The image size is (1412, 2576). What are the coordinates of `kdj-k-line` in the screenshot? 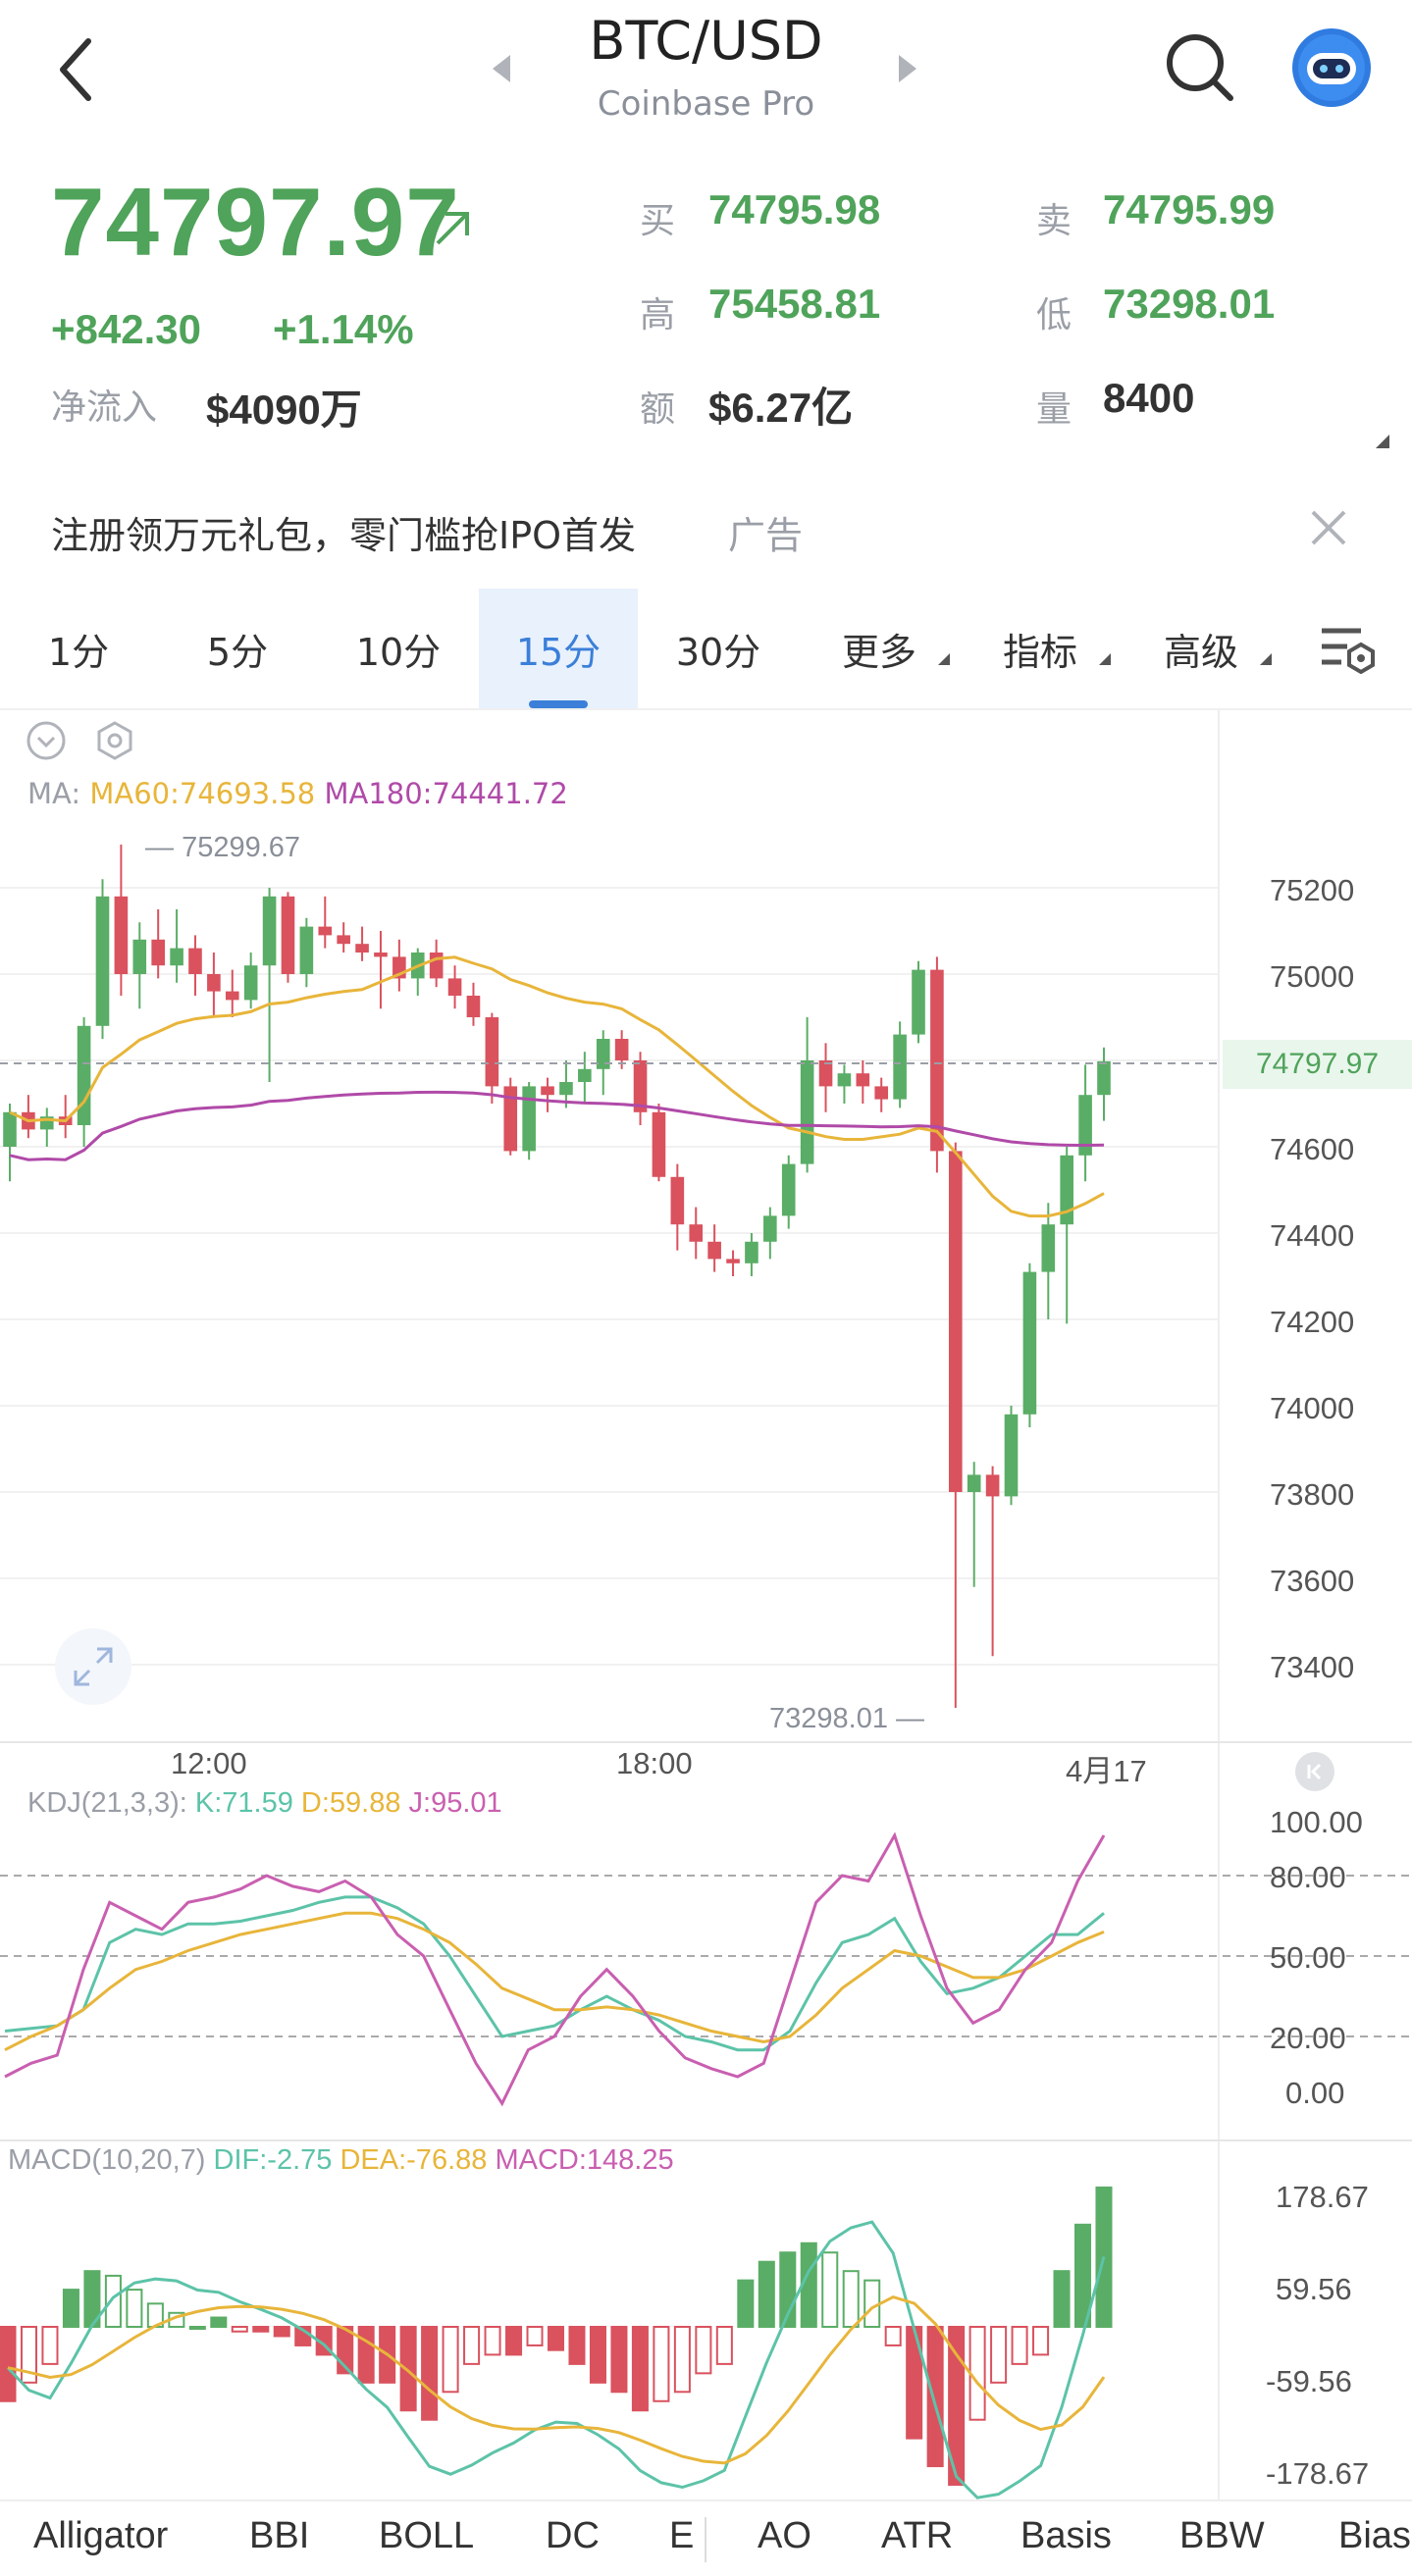 It's located at (554, 1973).